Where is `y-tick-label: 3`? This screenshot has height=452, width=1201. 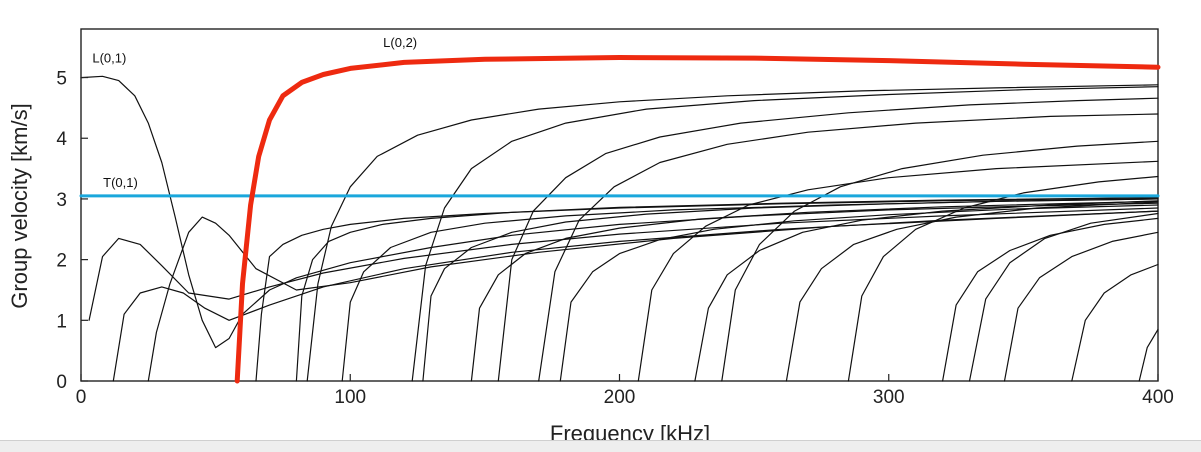 y-tick-label: 3 is located at coordinates (61, 200).